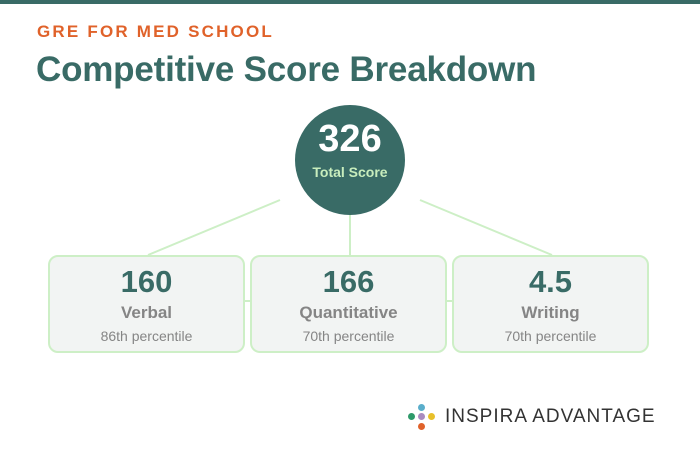 This screenshot has height=460, width=700. I want to click on total-score-value: 326, so click(350, 139).